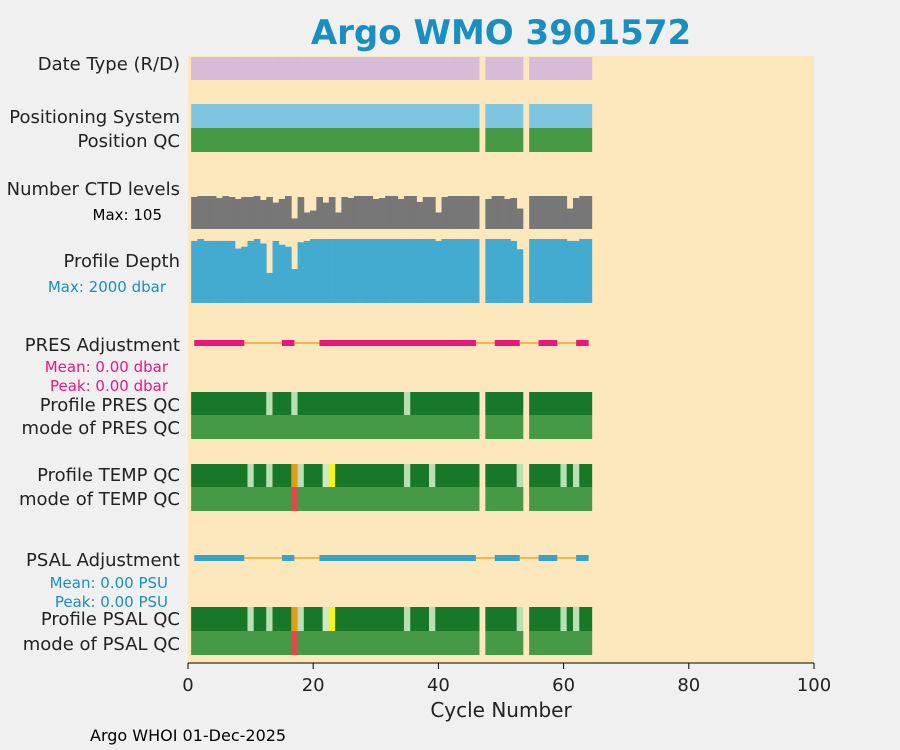  What do you see at coordinates (107, 287) in the screenshot?
I see `profile-depth-max: Max: 2000 dbar` at bounding box center [107, 287].